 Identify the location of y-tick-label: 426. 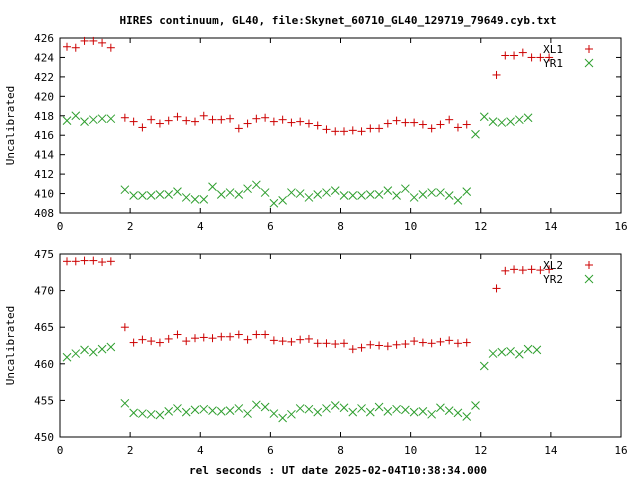
(44, 38).